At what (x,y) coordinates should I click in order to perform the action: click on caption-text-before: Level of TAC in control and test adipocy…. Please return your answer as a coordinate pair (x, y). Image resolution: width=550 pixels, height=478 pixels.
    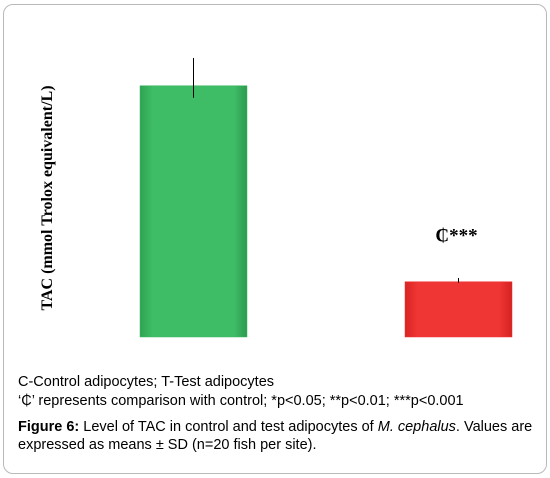
    Looking at the image, I should click on (228, 427).